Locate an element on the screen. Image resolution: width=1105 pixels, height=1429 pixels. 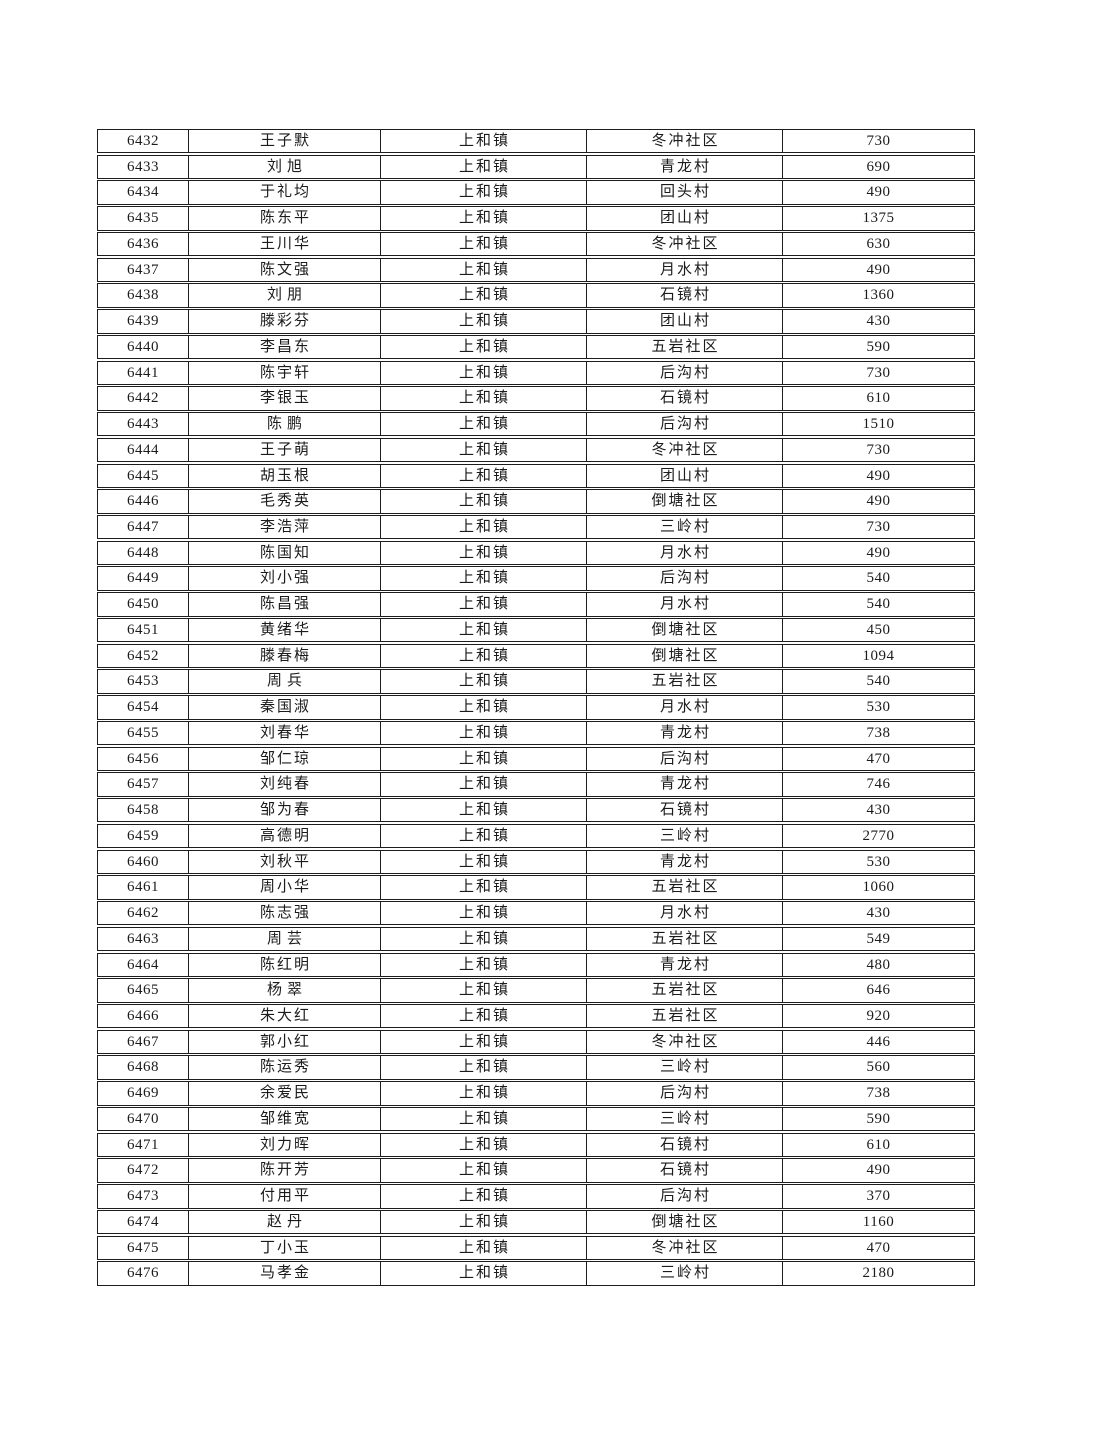
table-row: 6432 王子默 上和镇 冬冲社区 730 is located at coordinates (536, 141).